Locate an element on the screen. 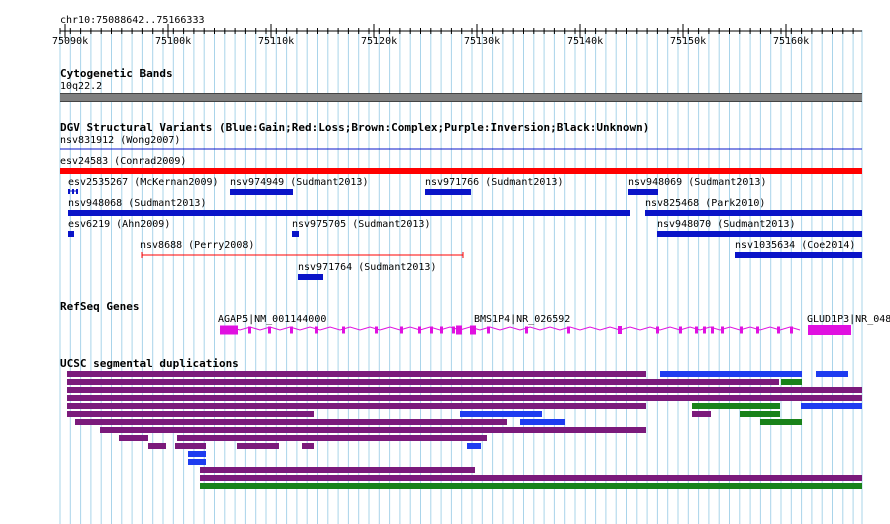 The height and width of the screenshot is (524, 890). cyto-track-title: Cytogenetic Bands is located at coordinates (116, 73).